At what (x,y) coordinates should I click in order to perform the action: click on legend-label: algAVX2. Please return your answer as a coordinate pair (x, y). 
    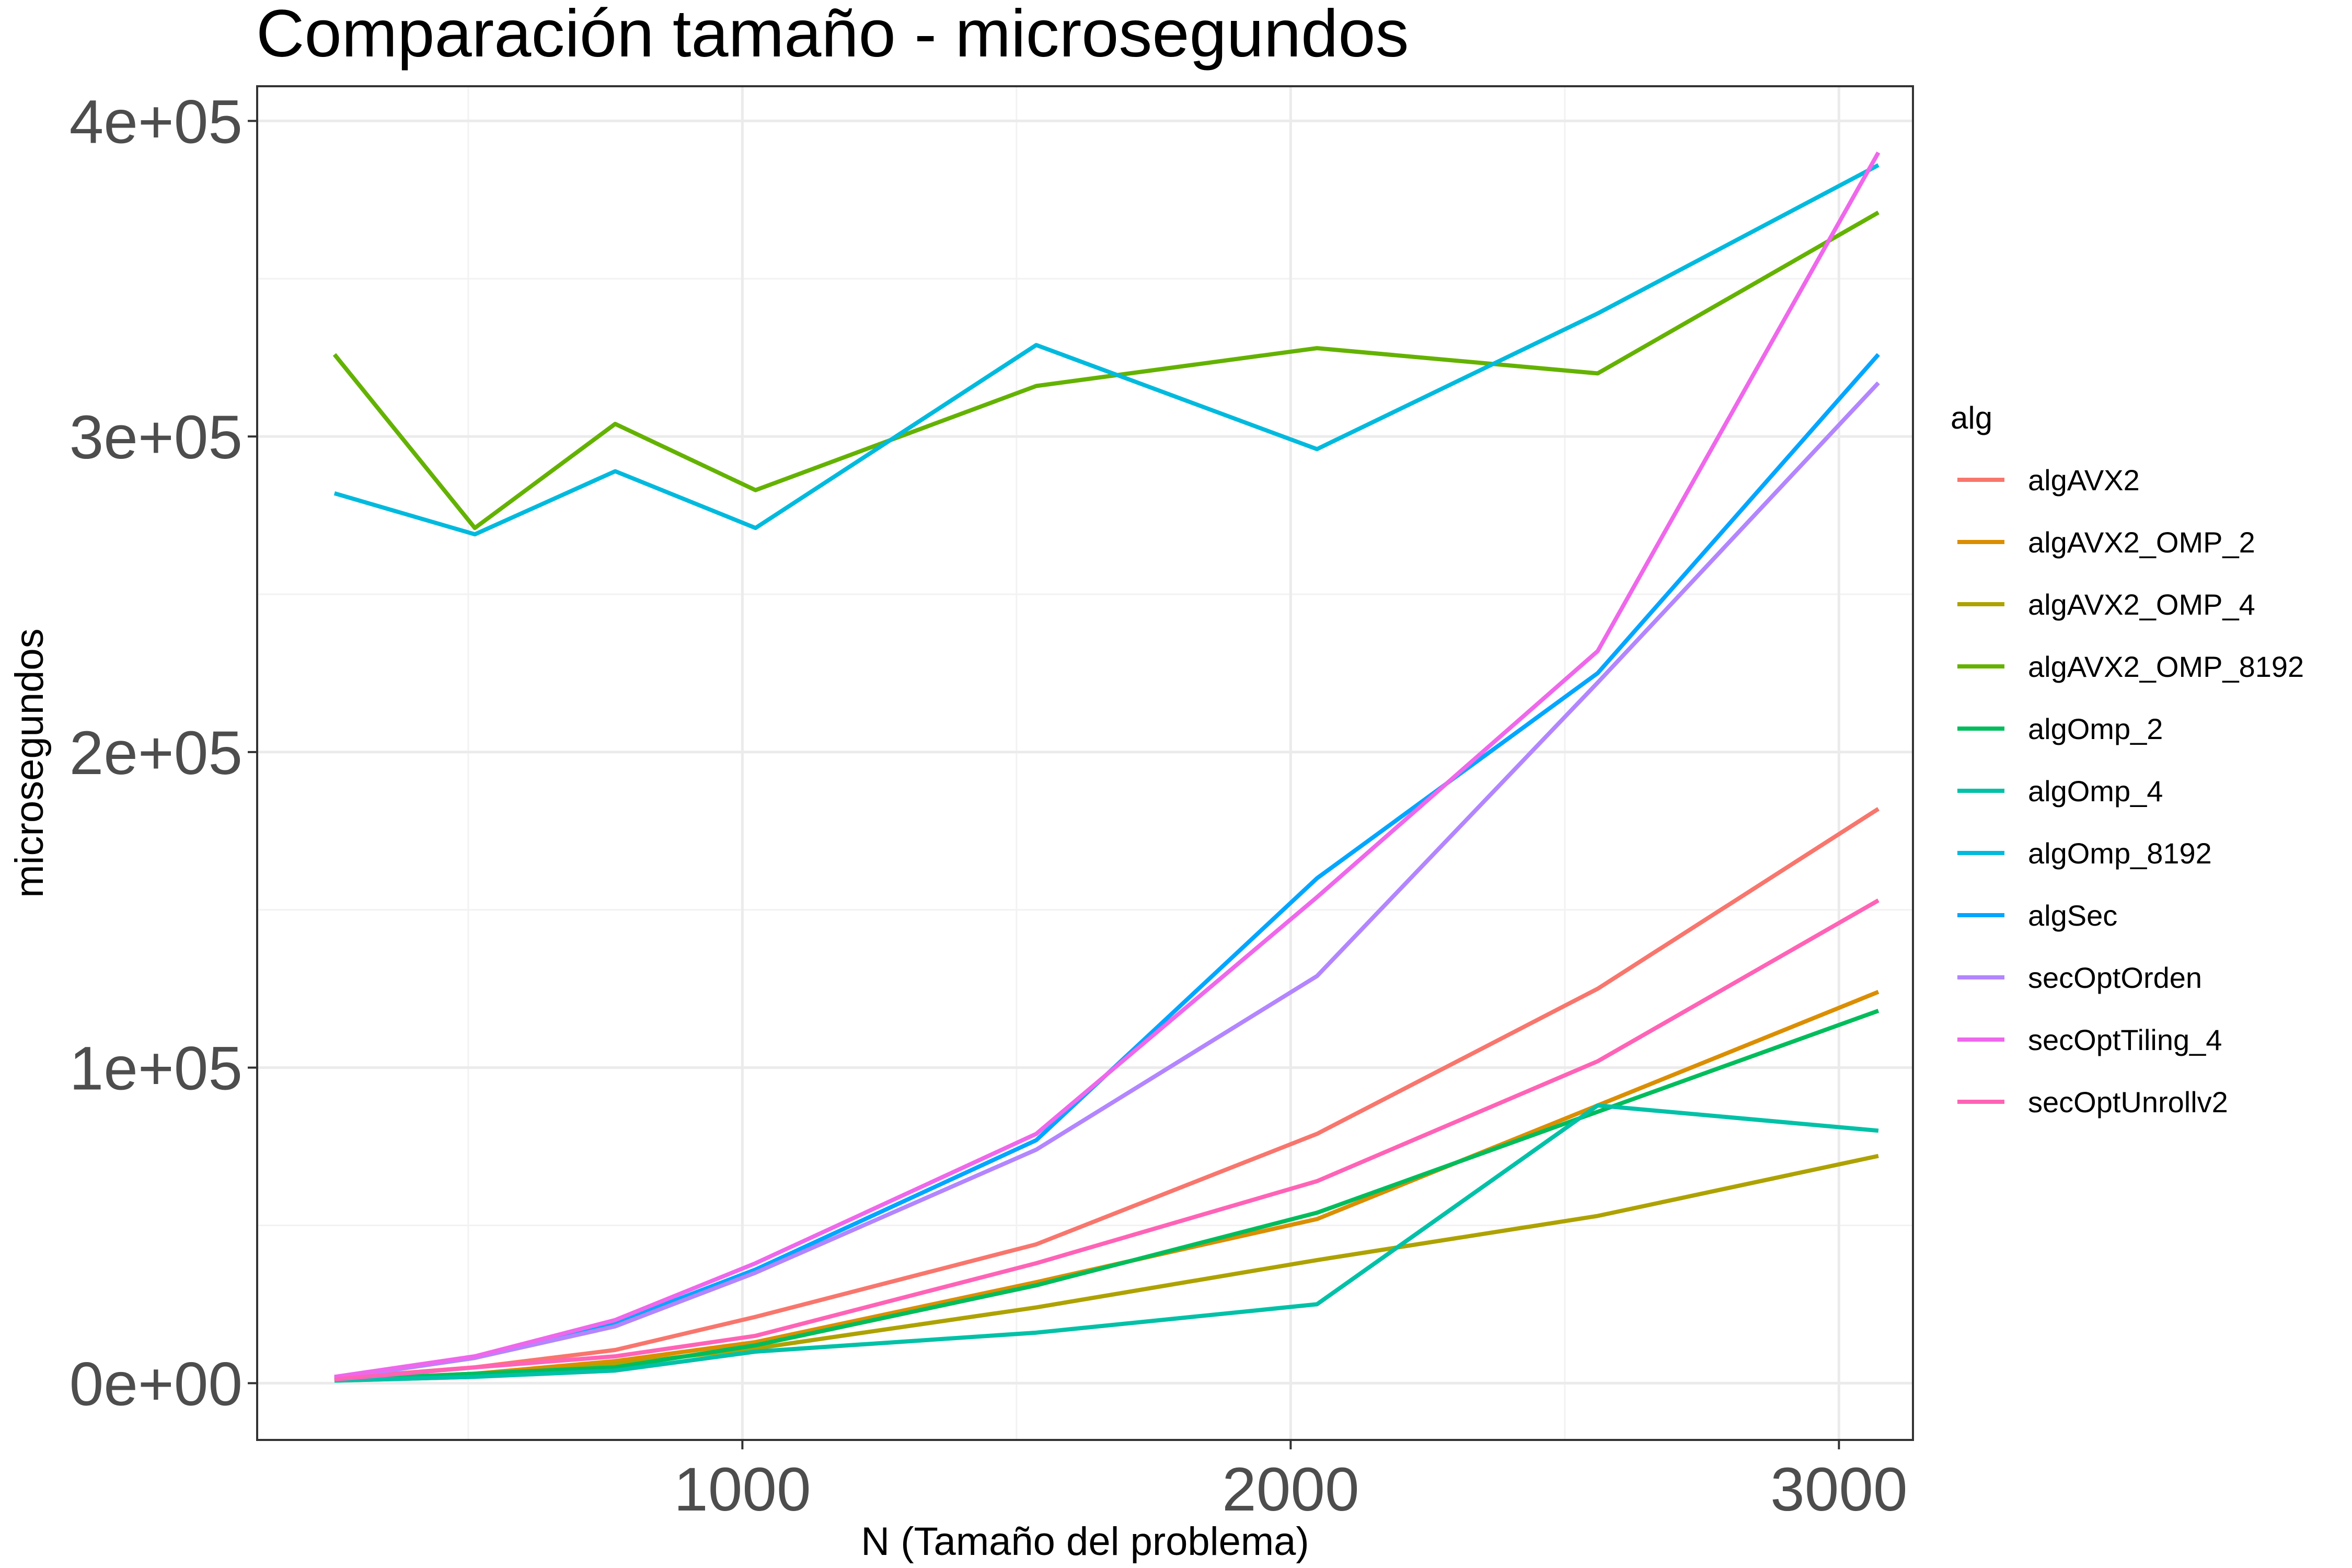
    Looking at the image, I should click on (2084, 480).